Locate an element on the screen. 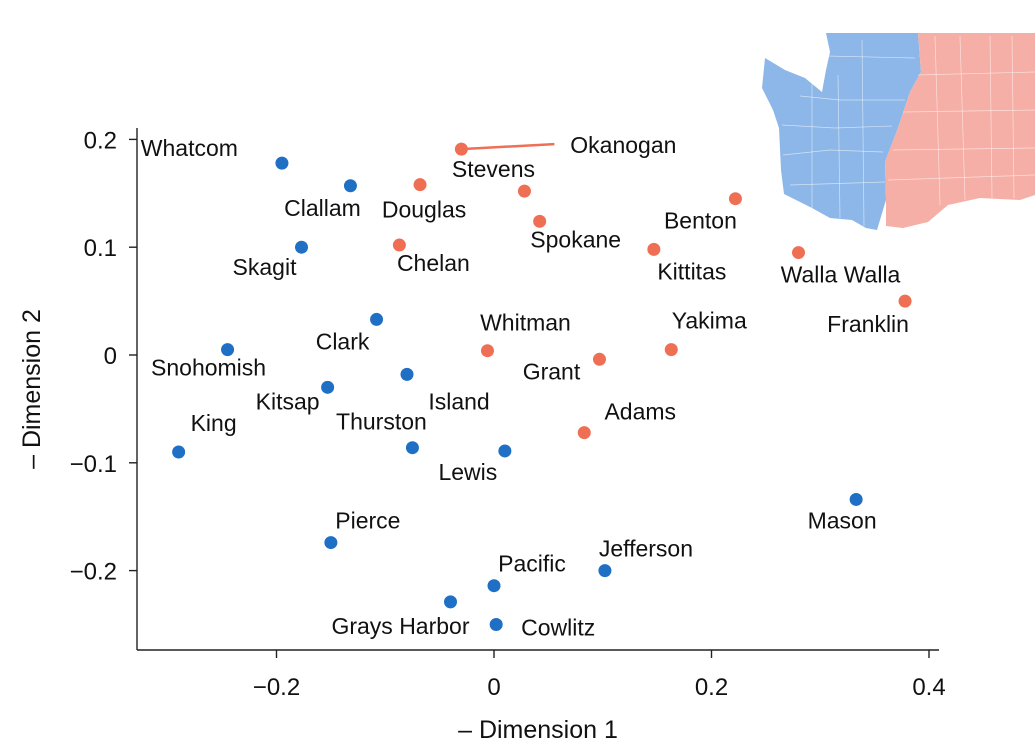  point-lewis is located at coordinates (505, 451).